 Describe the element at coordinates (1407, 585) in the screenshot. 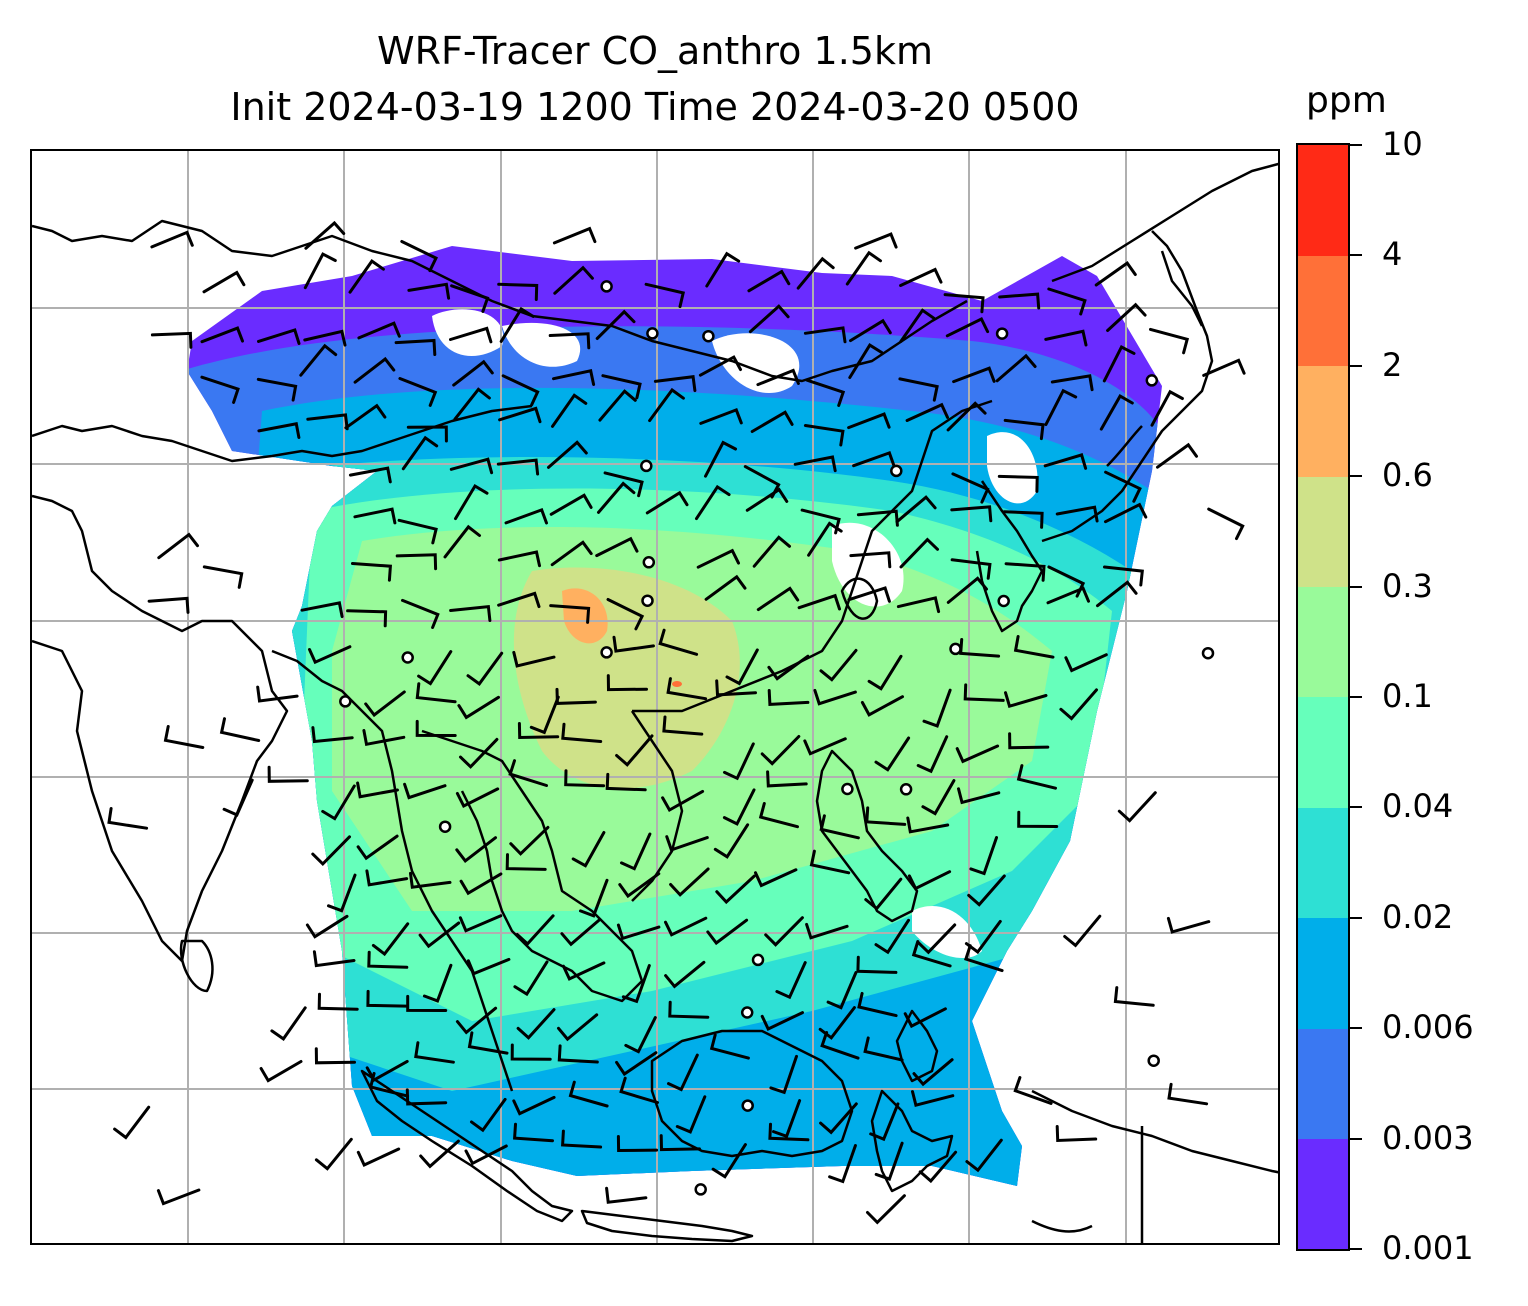

I see `colorbar-tick-label: 0.3` at that location.